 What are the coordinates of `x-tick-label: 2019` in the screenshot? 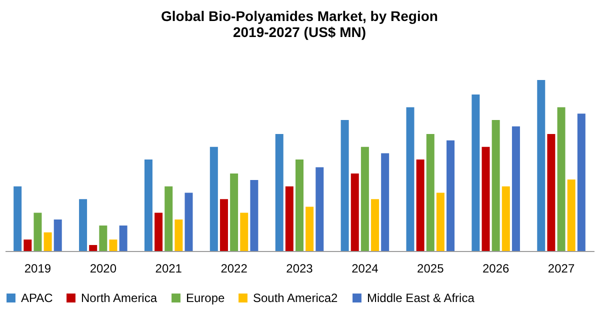 It's located at (38, 269).